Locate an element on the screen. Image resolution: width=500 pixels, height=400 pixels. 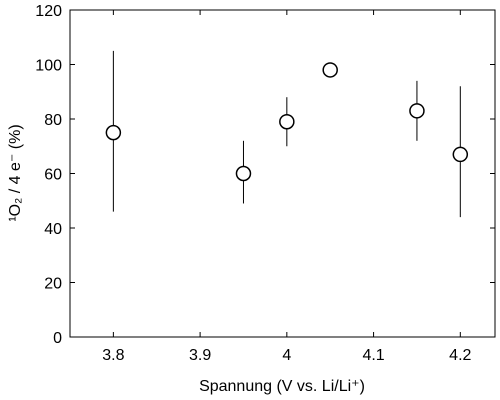
x-tick-label: 3.8 is located at coordinates (113, 355).